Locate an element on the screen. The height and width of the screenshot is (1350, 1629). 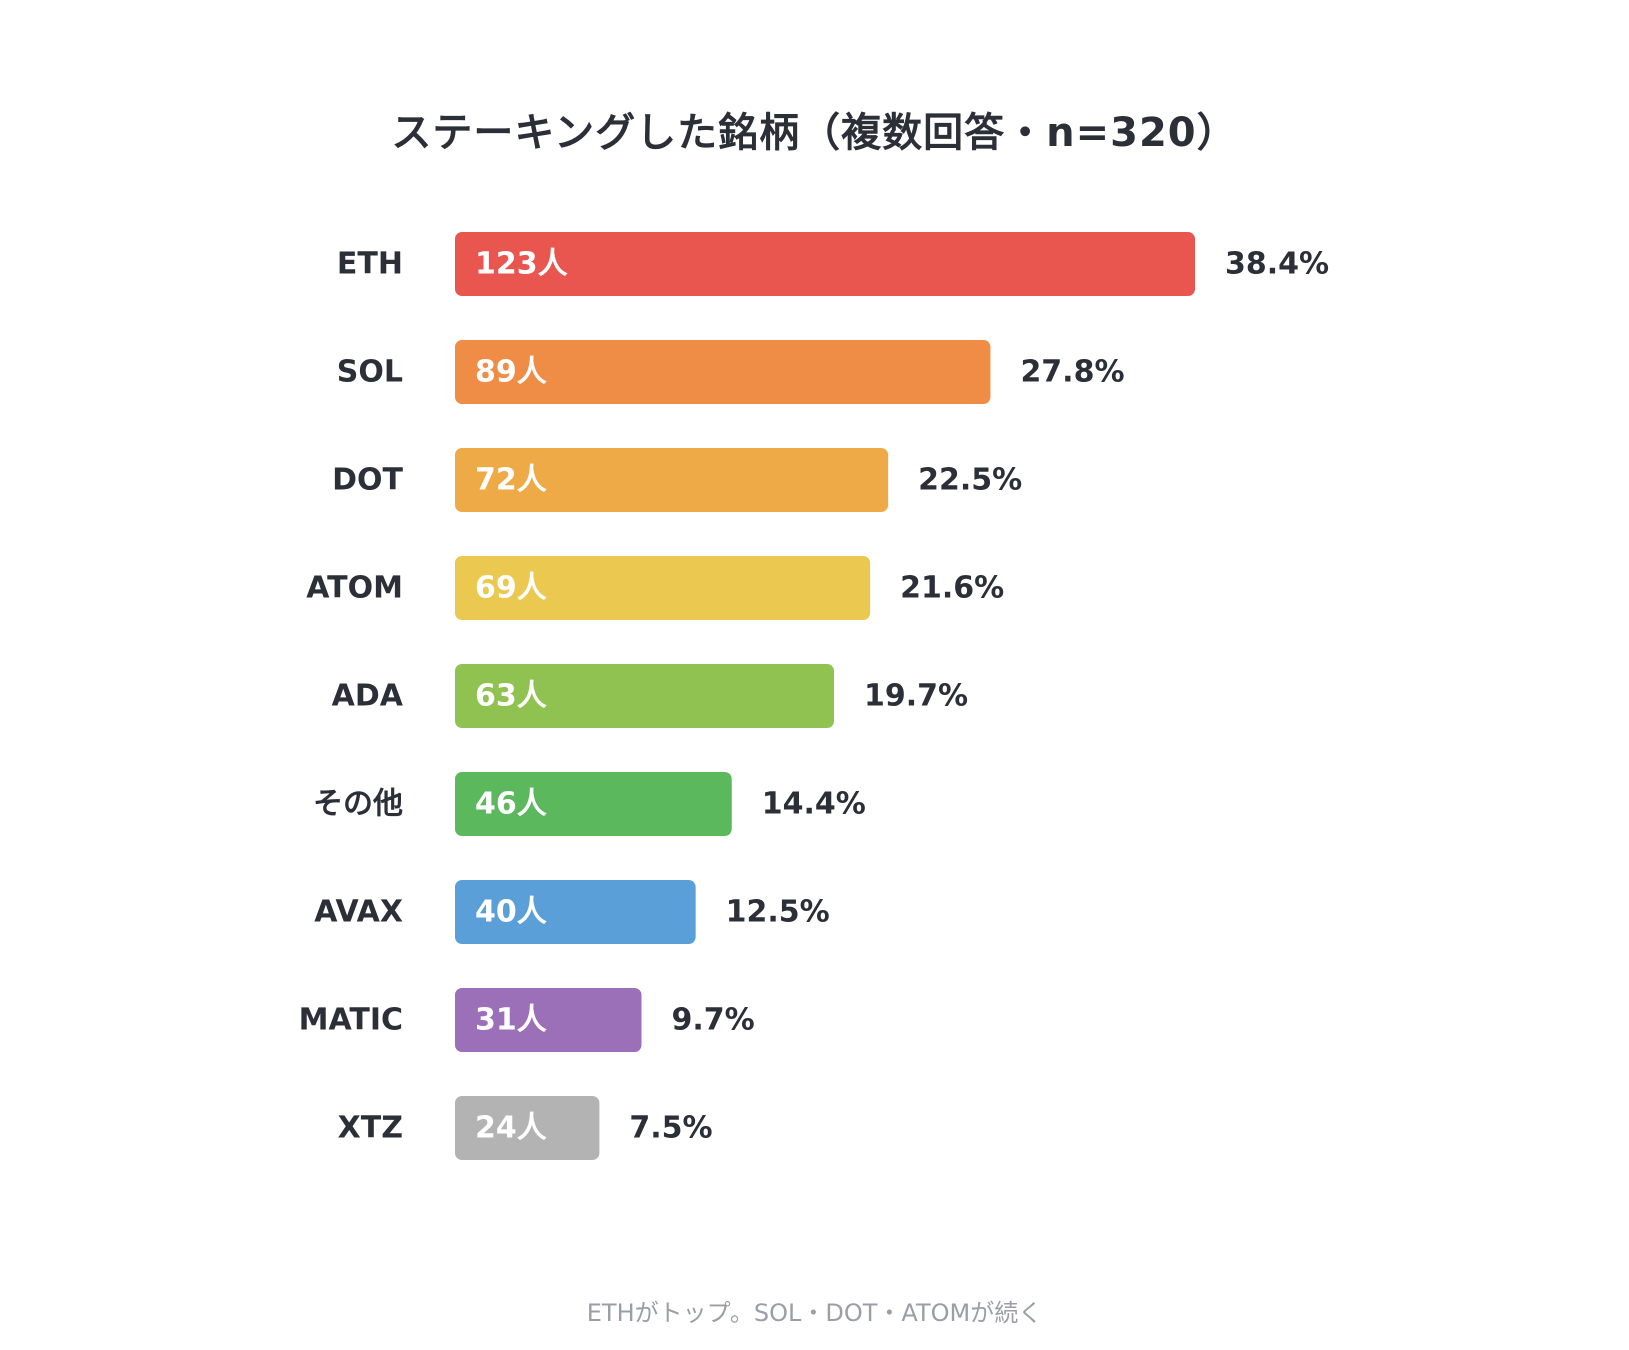
bar-percent-label: 12.5% is located at coordinates (778, 912).